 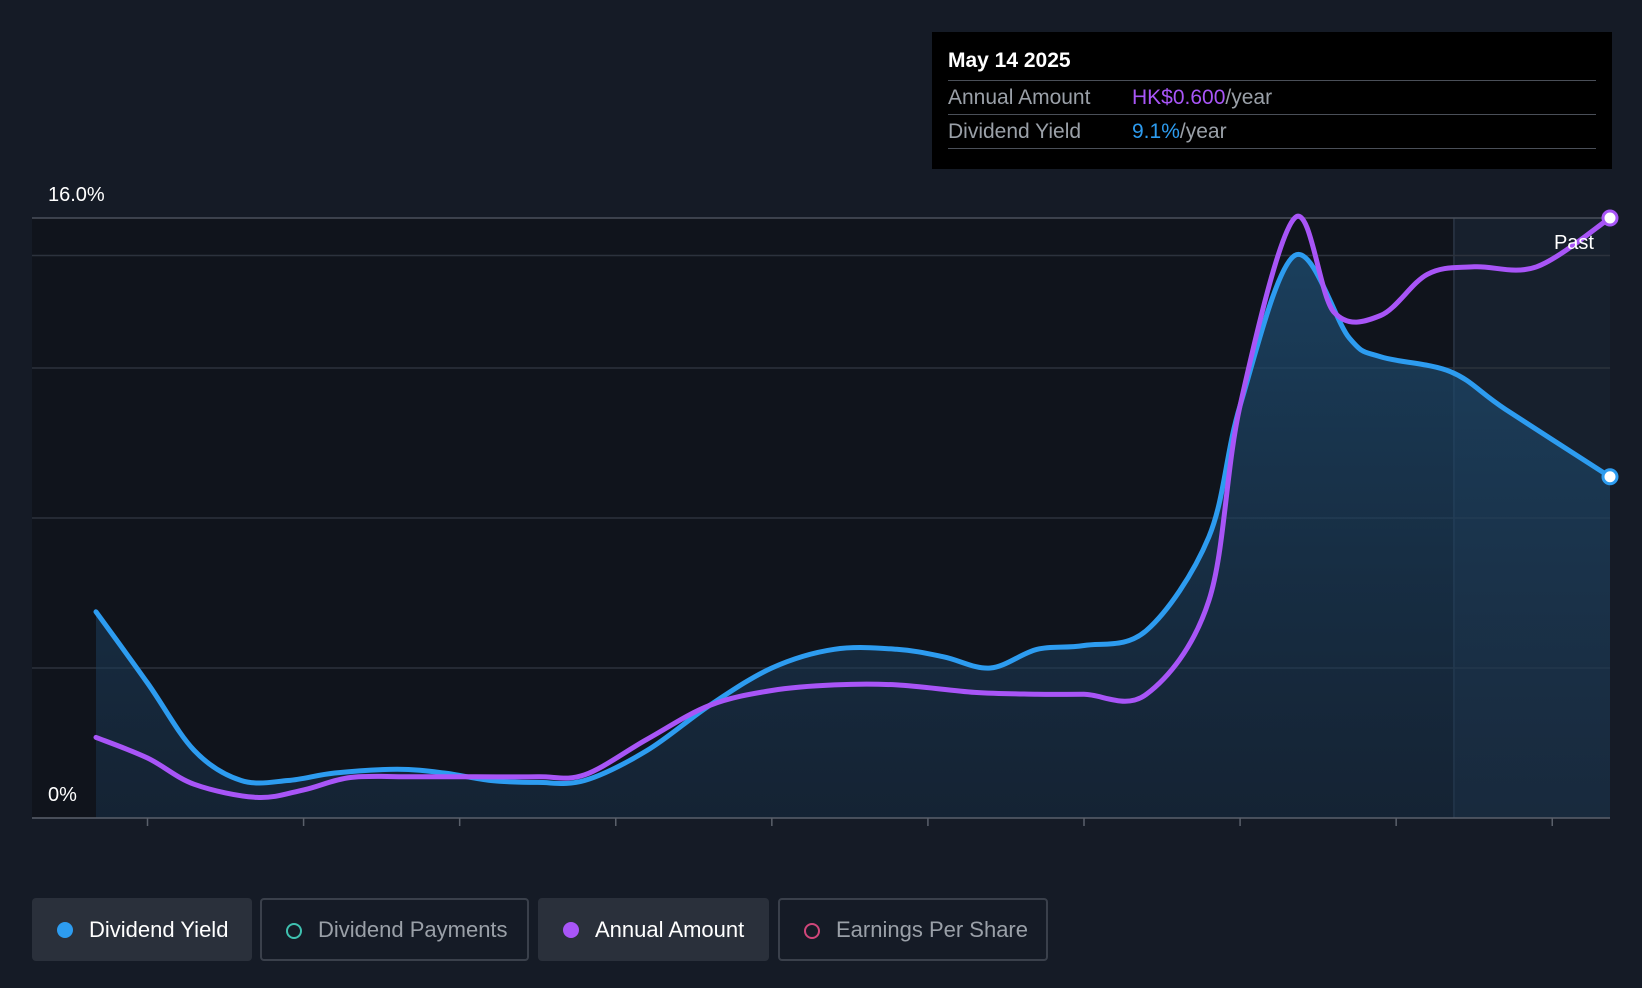 What do you see at coordinates (571, 930) in the screenshot?
I see `annual-amount-dot-icon` at bounding box center [571, 930].